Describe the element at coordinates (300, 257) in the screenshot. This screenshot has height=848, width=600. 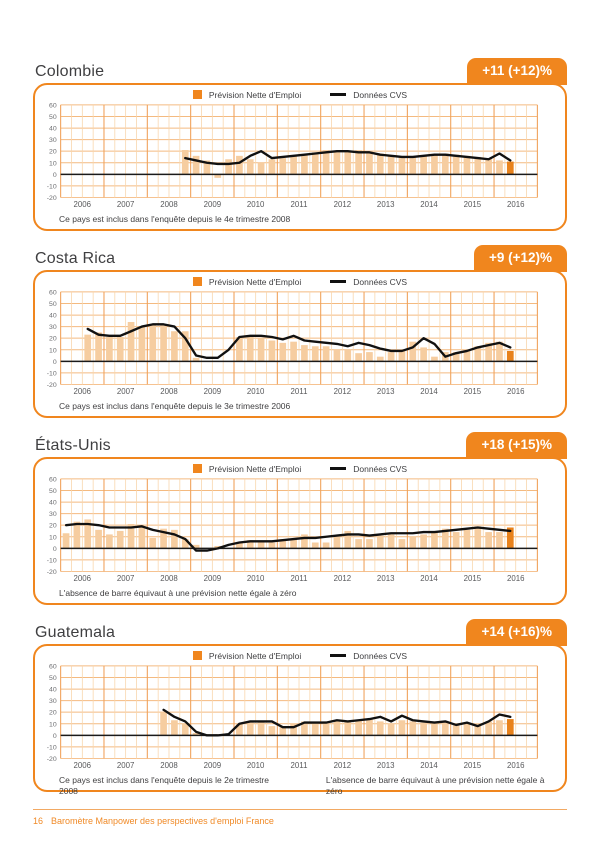
I see `chart-head: Costa Rica +9 (+12)%` at that location.